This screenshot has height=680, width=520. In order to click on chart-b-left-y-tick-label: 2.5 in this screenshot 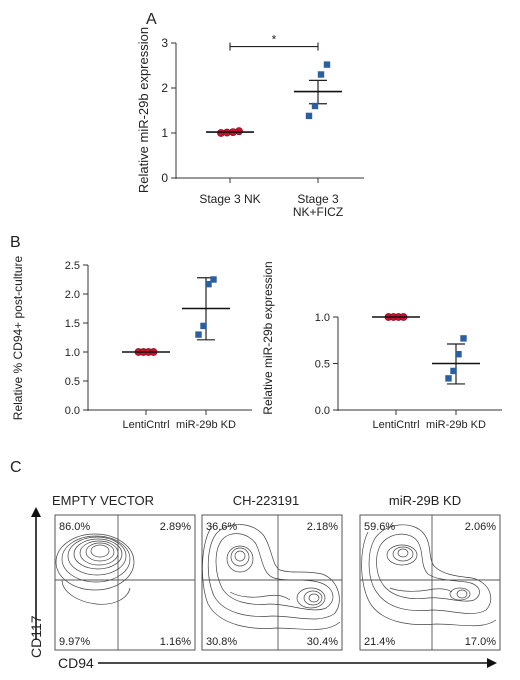, I will do `click(72, 266)`.